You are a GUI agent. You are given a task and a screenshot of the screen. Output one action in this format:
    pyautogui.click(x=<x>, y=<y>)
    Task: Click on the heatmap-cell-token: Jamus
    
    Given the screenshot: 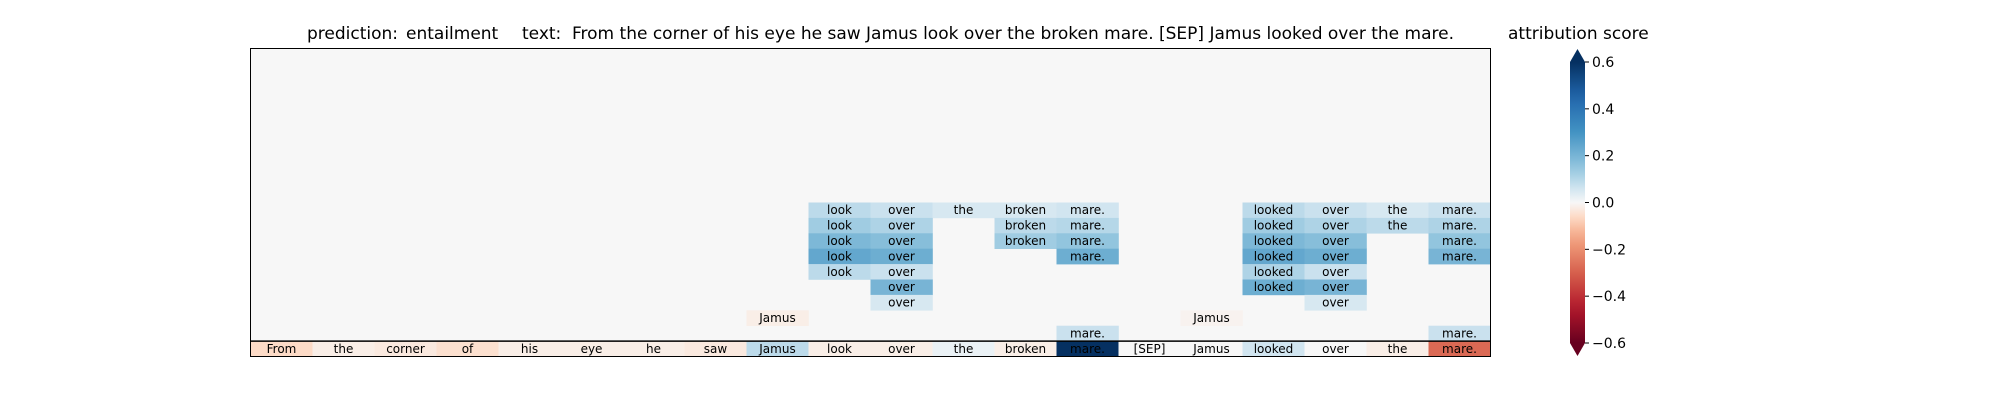 What is the action you would take?
    pyautogui.click(x=776, y=318)
    